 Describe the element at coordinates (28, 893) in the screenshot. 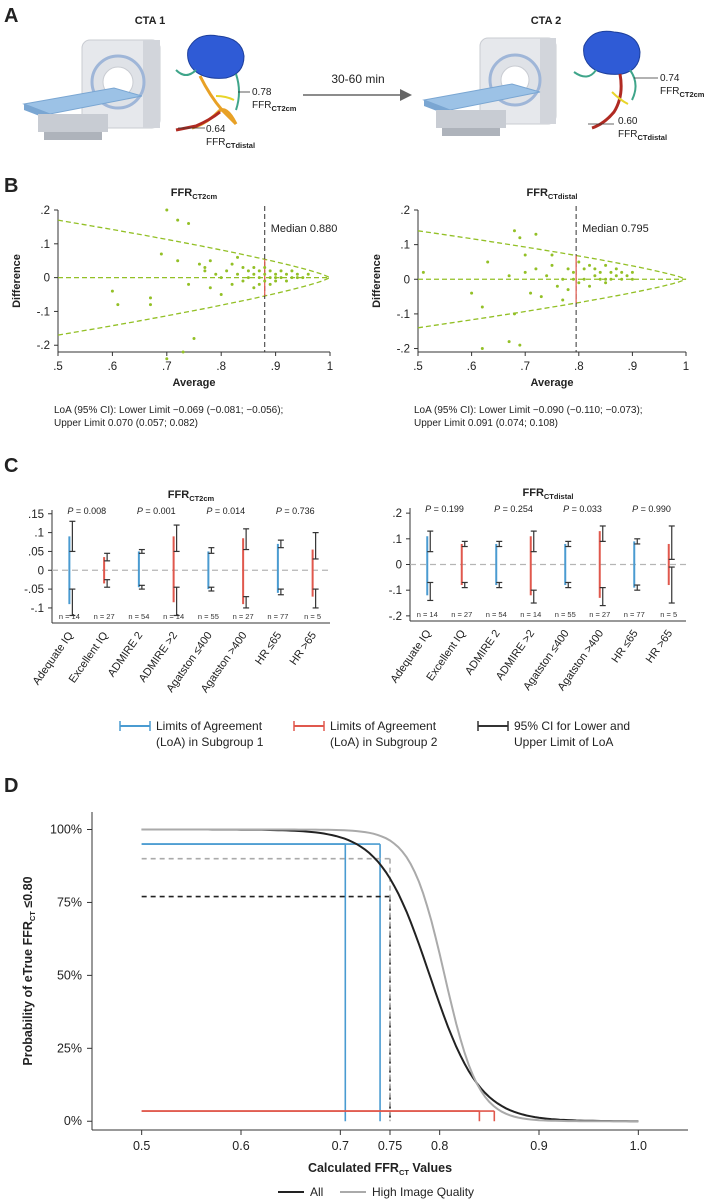

I see `y-axis-label-part: ≤0.80` at that location.